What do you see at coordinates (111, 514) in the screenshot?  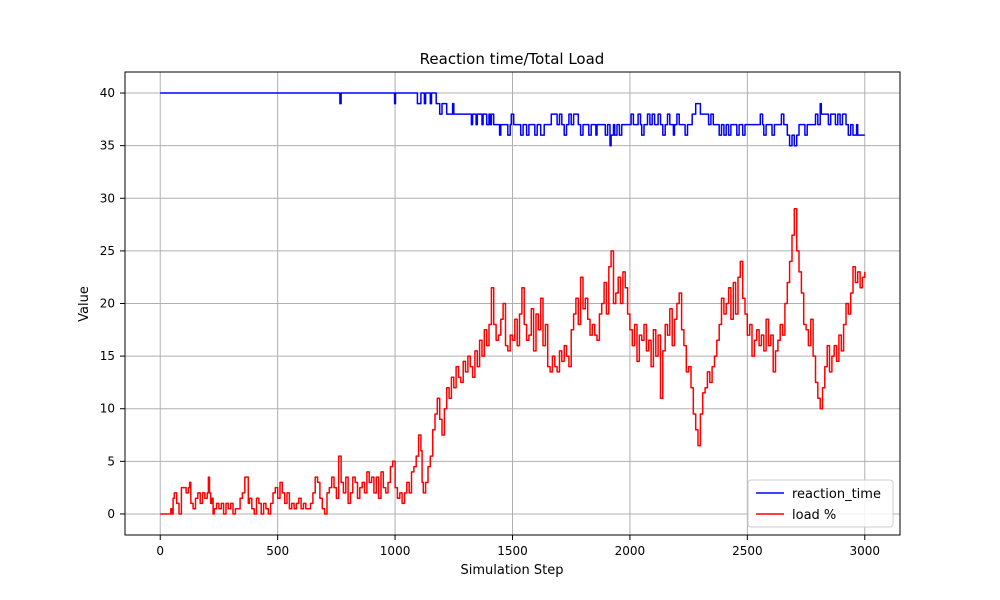 I see `y-tick-label: 0` at bounding box center [111, 514].